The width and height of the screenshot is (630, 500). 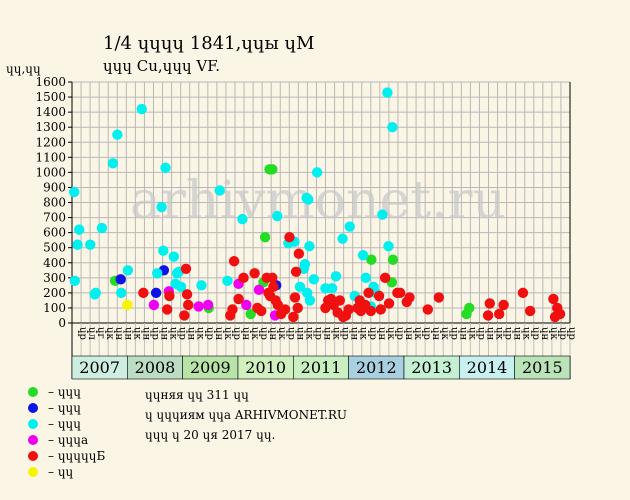 What do you see at coordinates (127, 305) in the screenshot?
I see `data-point-yellow` at bounding box center [127, 305].